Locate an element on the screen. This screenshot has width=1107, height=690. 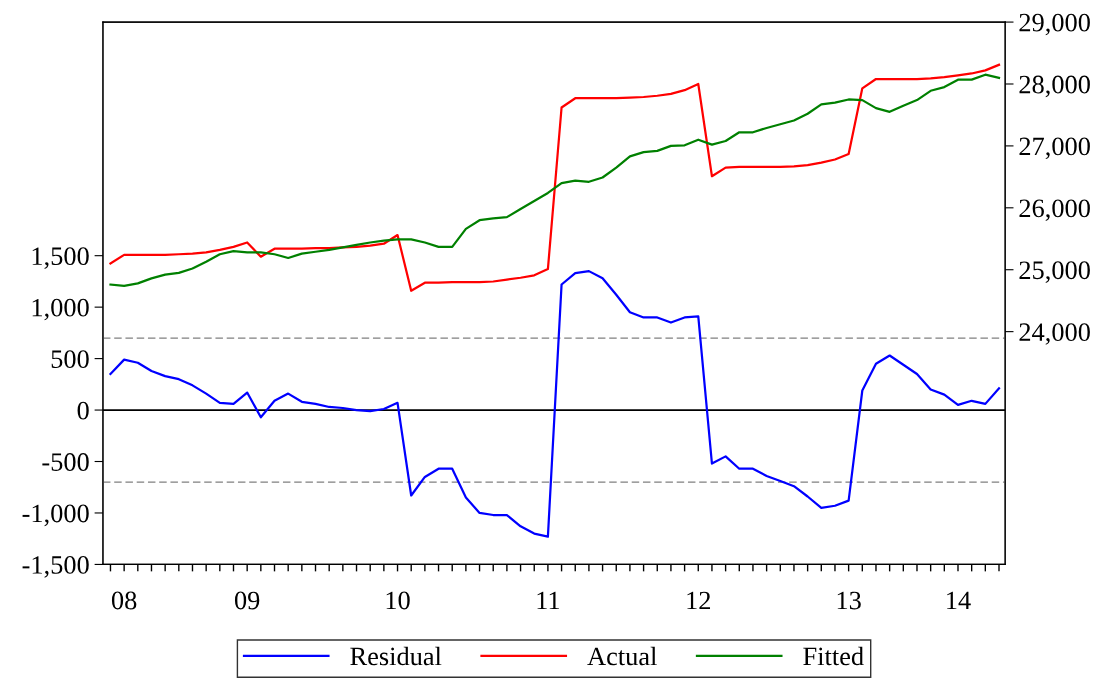
x-tick-label: 12 is located at coordinates (699, 600).